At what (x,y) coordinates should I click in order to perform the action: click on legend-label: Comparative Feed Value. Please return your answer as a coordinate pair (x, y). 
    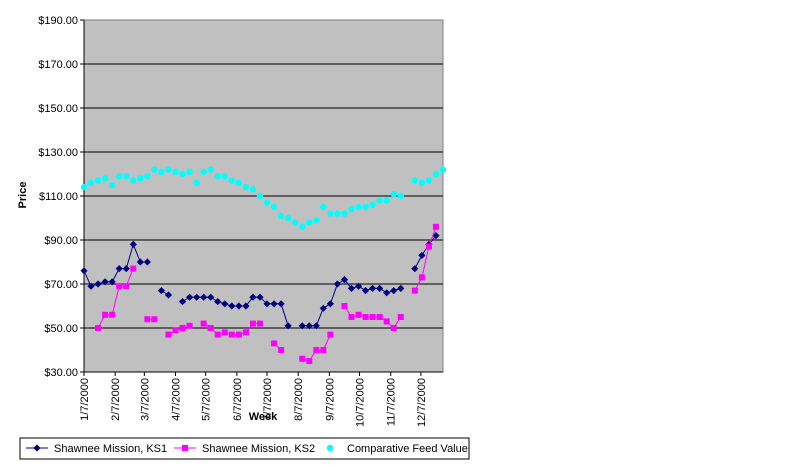
    Looking at the image, I should click on (407, 449).